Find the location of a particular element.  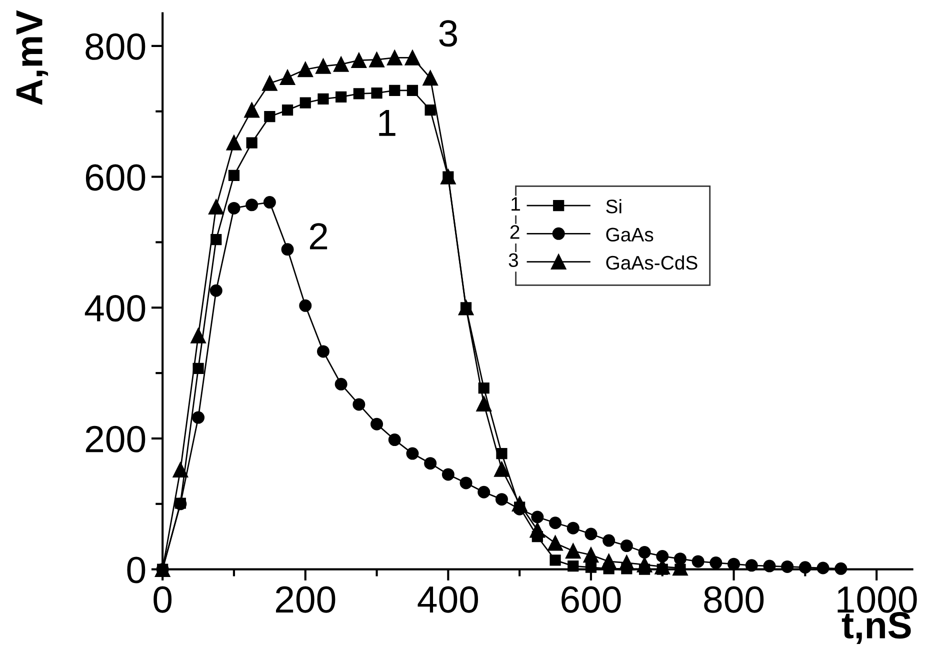

x-tick-label: 600 is located at coordinates (591, 599).